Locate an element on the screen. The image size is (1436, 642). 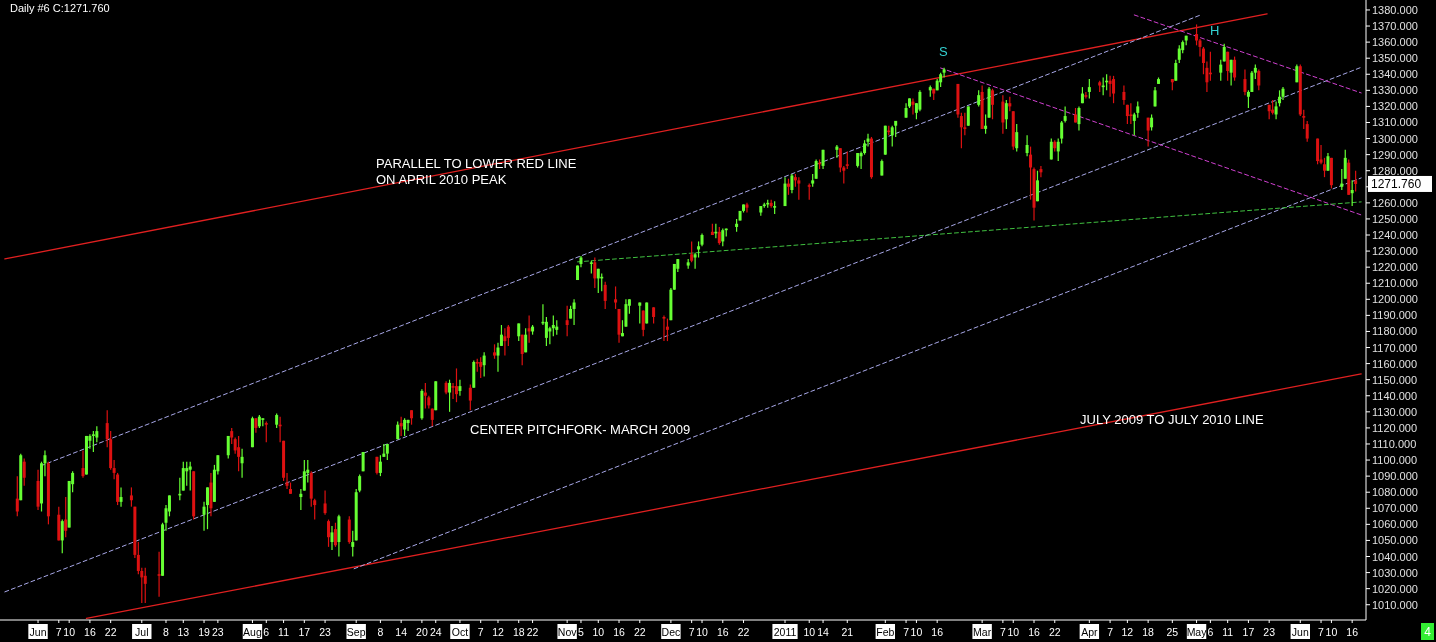
x-tick-label: Nov is located at coordinates (567, 632).